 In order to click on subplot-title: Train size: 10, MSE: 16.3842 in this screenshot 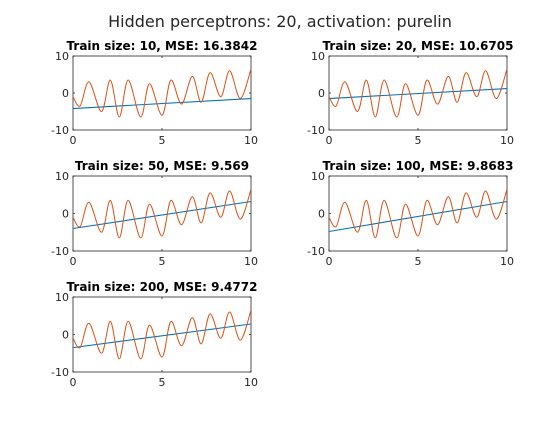, I will do `click(162, 46)`.